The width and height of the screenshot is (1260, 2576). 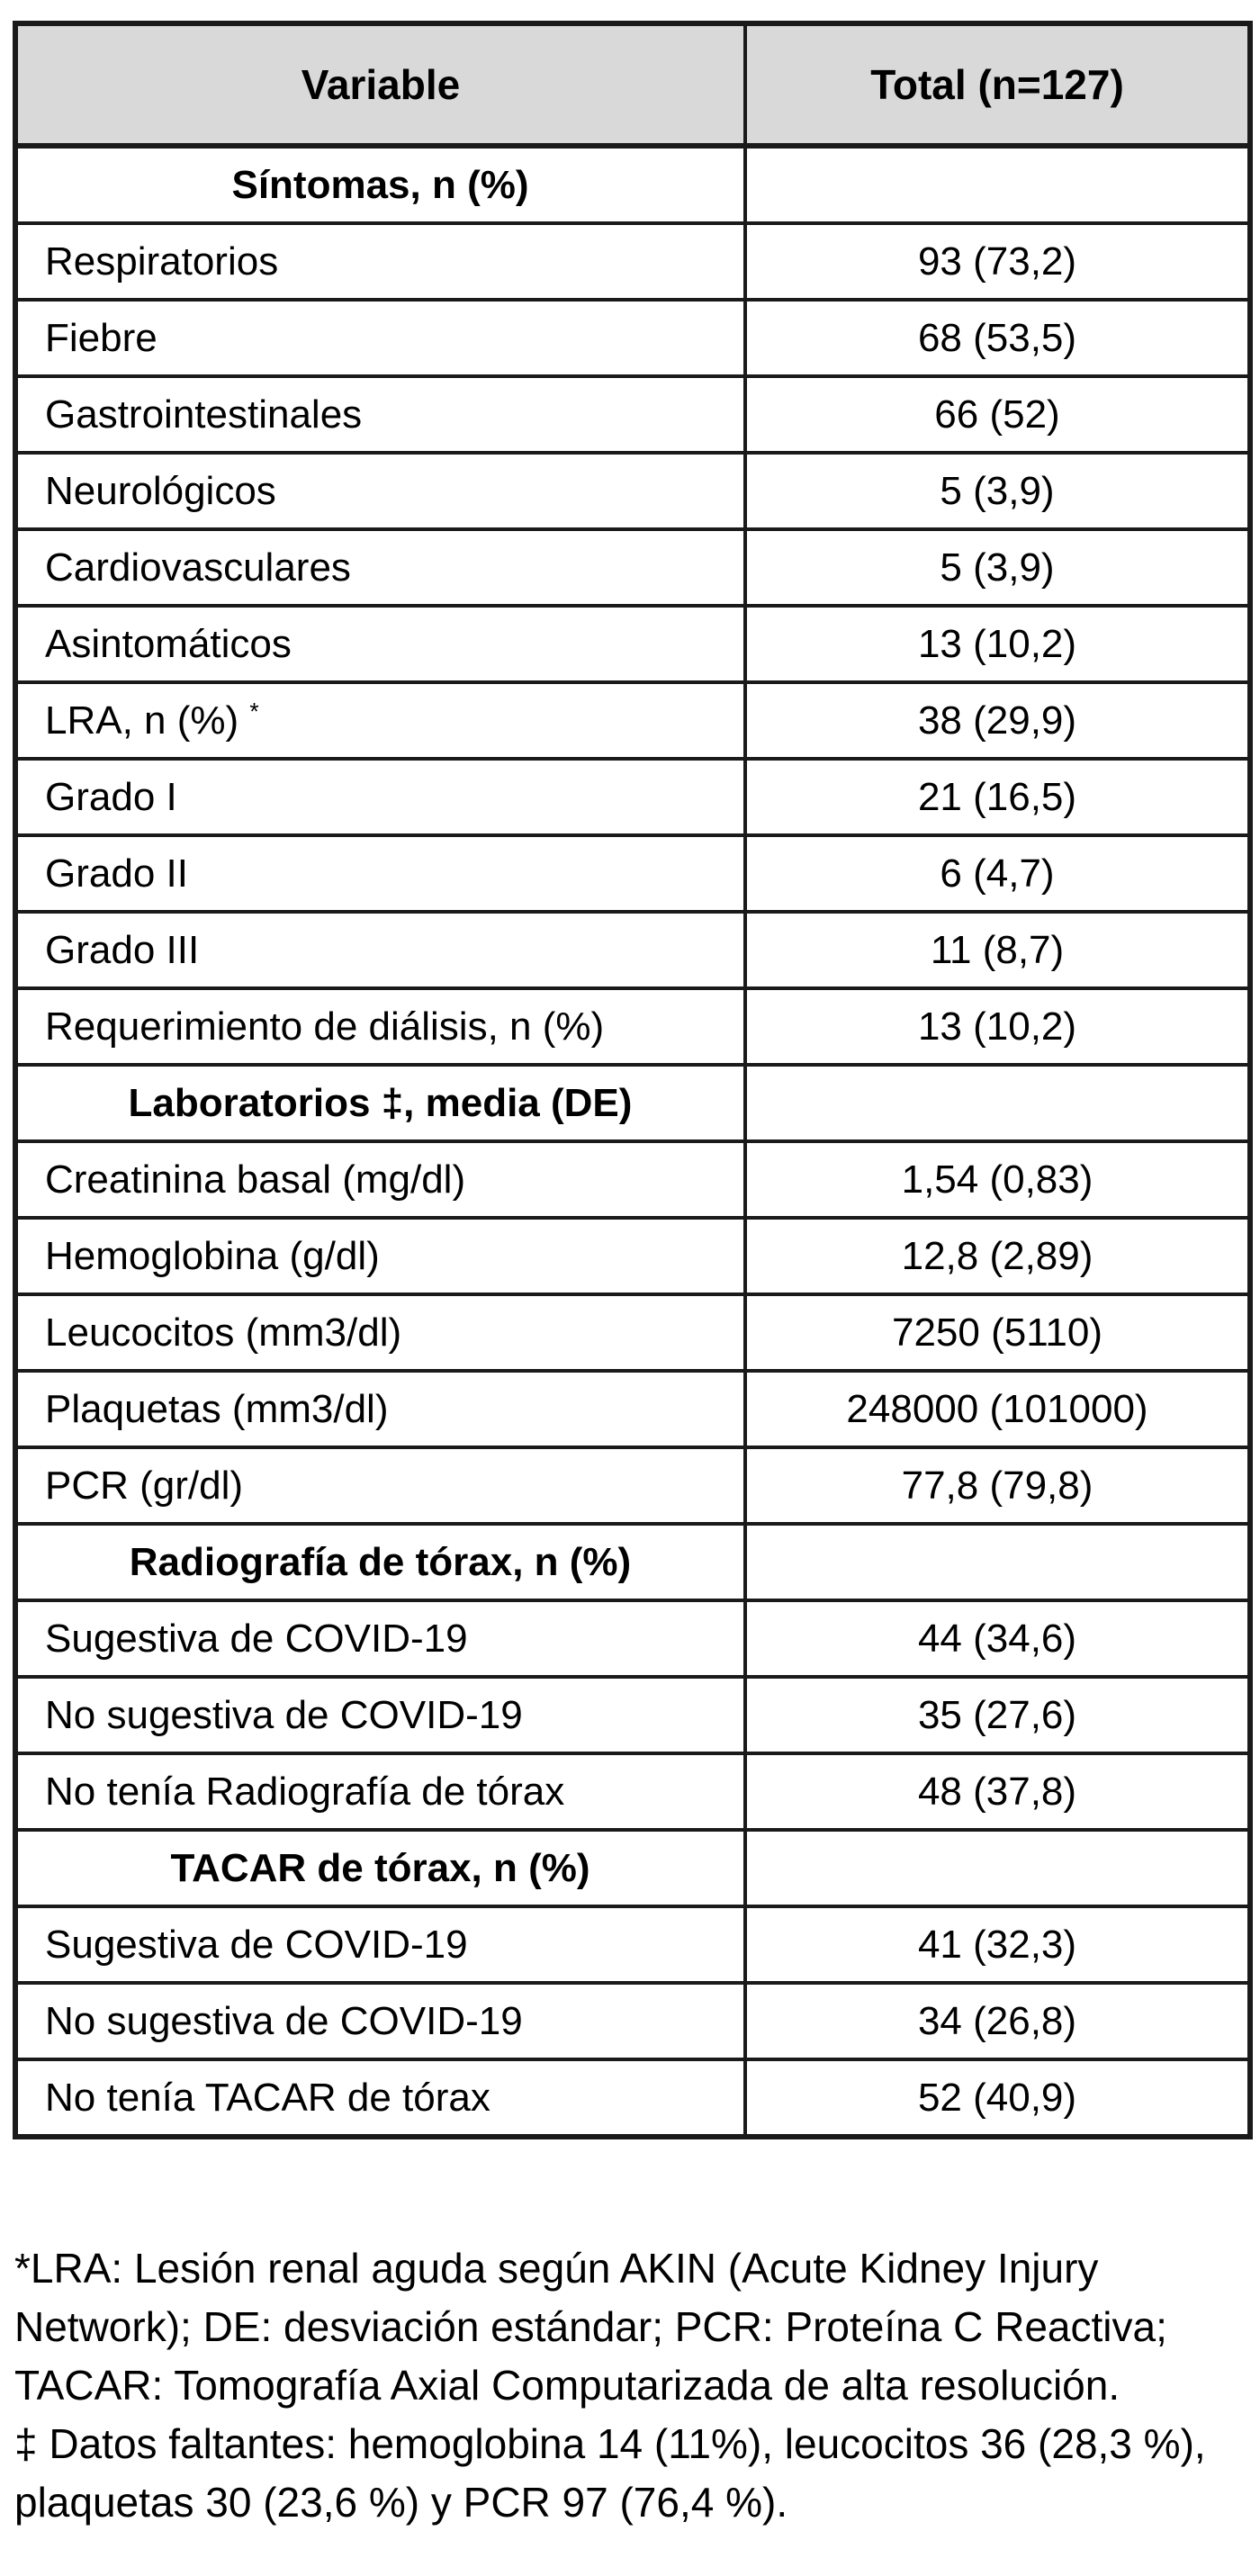 I want to click on variable-cell: LRA, n (%) *, so click(x=380, y=720).